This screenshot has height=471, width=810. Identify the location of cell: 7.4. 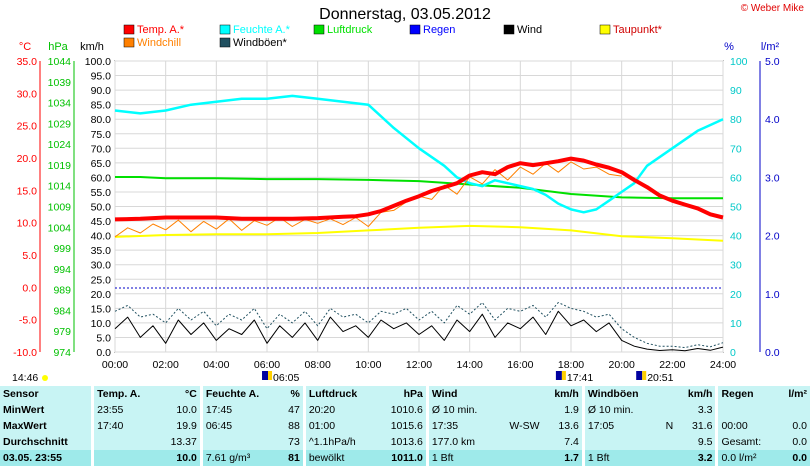
(562, 442).